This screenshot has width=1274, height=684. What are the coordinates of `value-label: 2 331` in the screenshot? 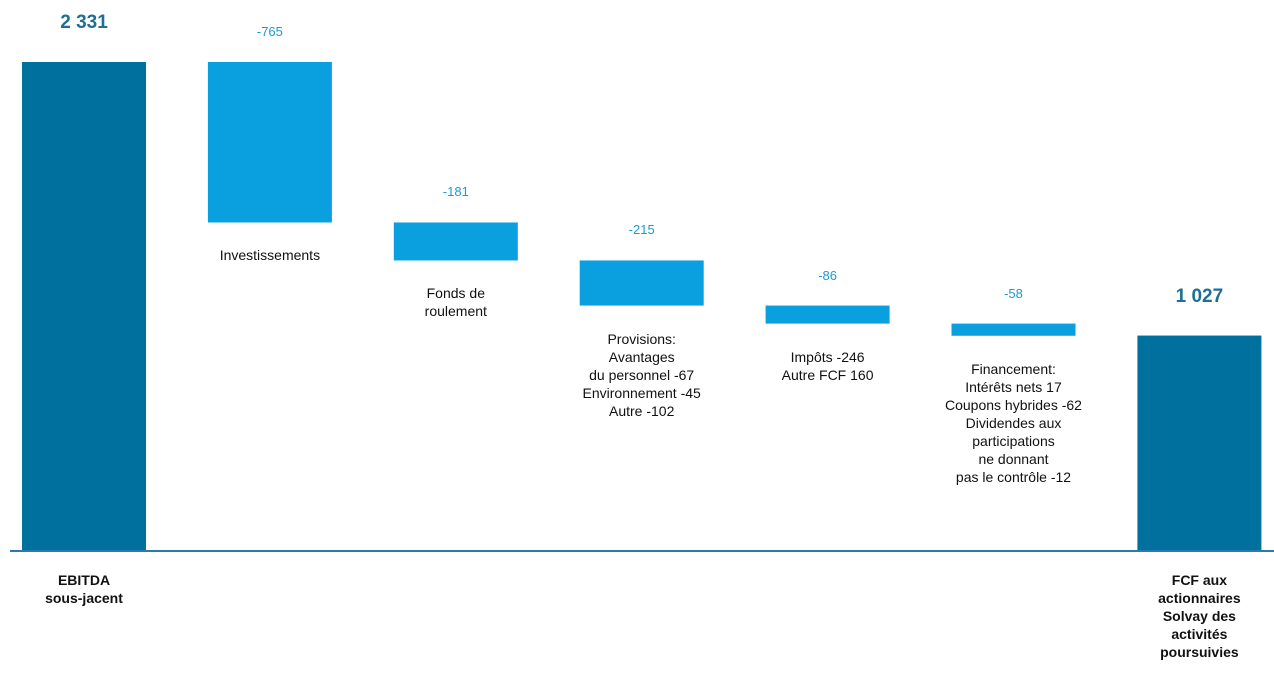 It's located at (84, 22).